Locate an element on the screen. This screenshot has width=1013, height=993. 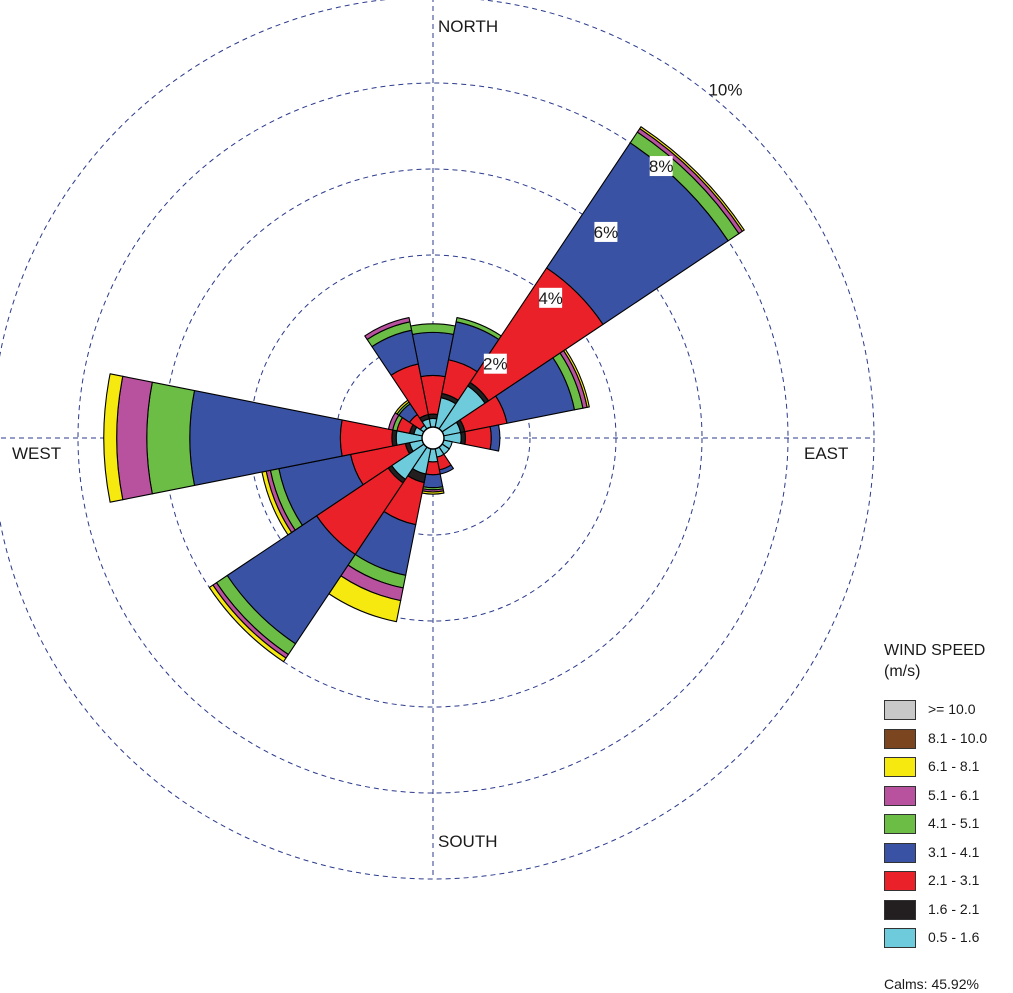
legend-item: 3.1 - 4.1 is located at coordinates (948, 852).